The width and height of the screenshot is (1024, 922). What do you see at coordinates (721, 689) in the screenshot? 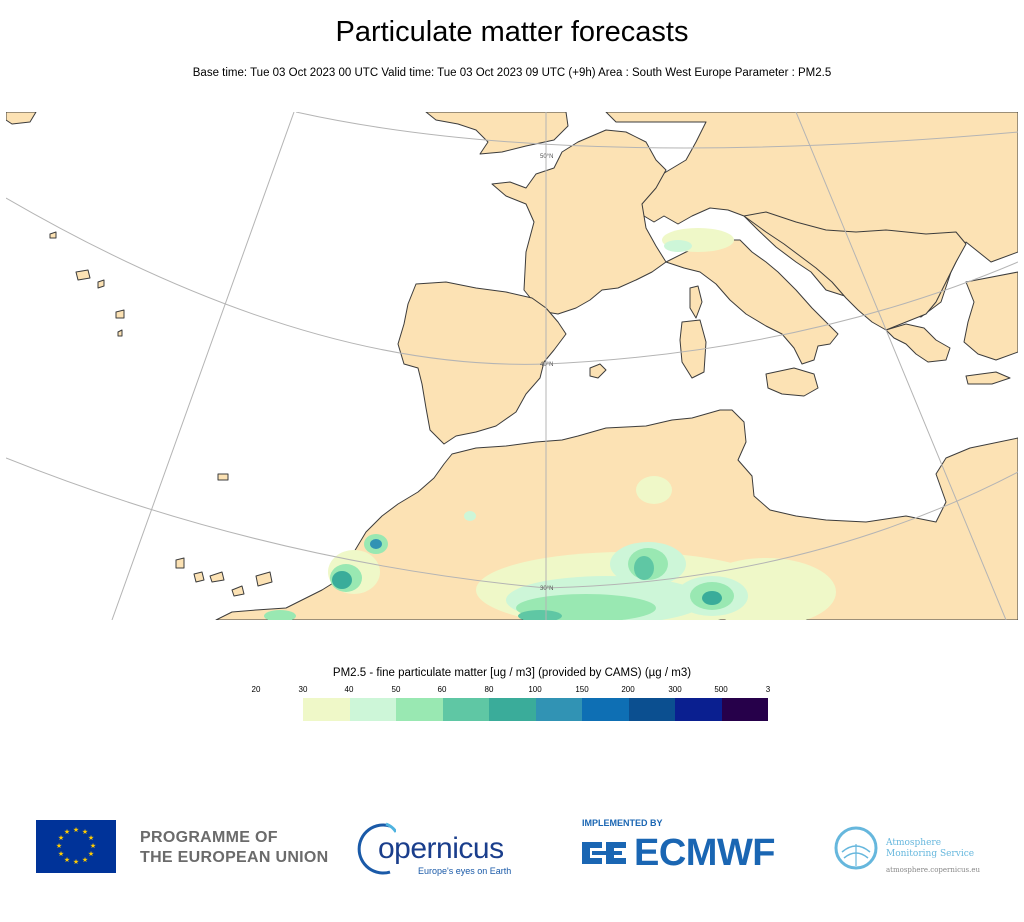
I see `legend-tick: 500` at bounding box center [721, 689].